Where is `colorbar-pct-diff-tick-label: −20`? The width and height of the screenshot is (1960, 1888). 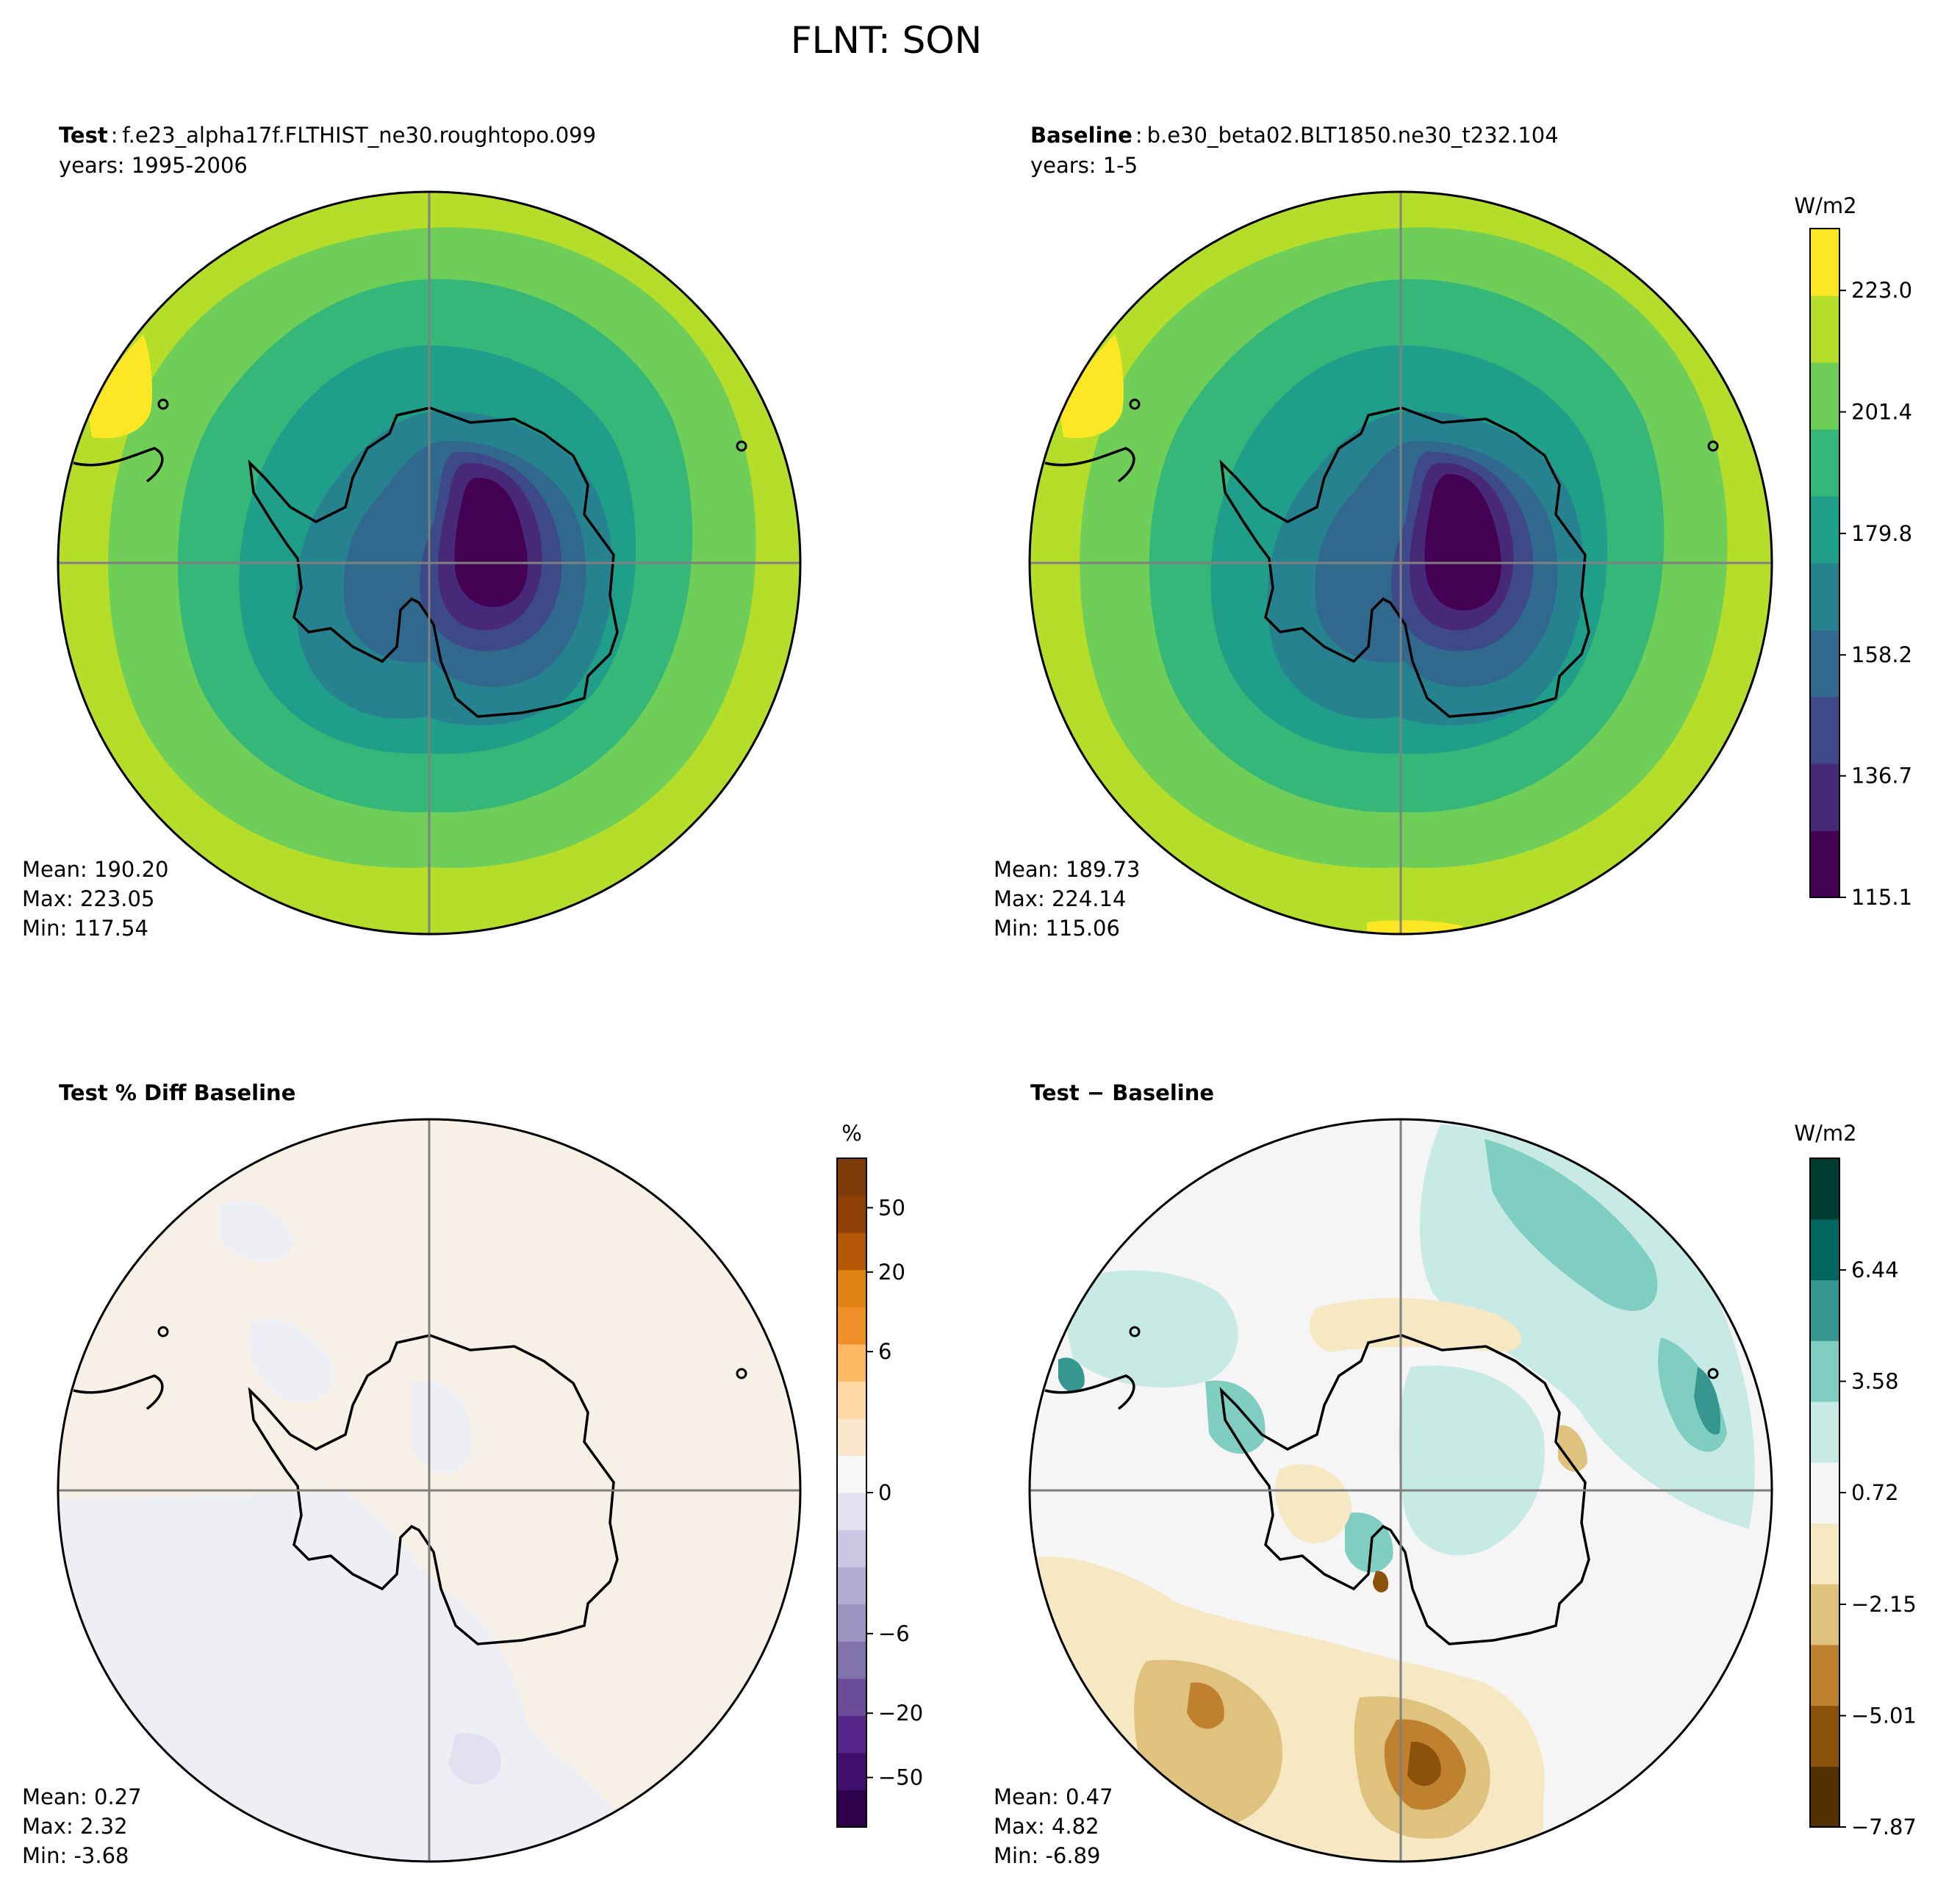
colorbar-pct-diff-tick-label: −20 is located at coordinates (900, 1713).